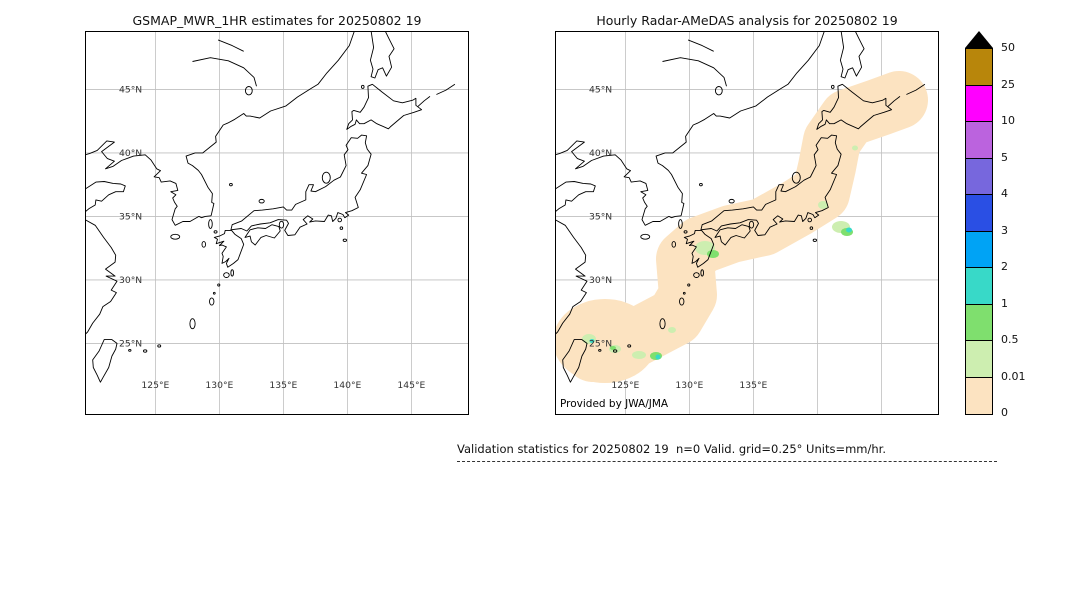 The height and width of the screenshot is (612, 1080). Describe the element at coordinates (1004, 230) in the screenshot. I see `colorbar-label: 3` at that location.